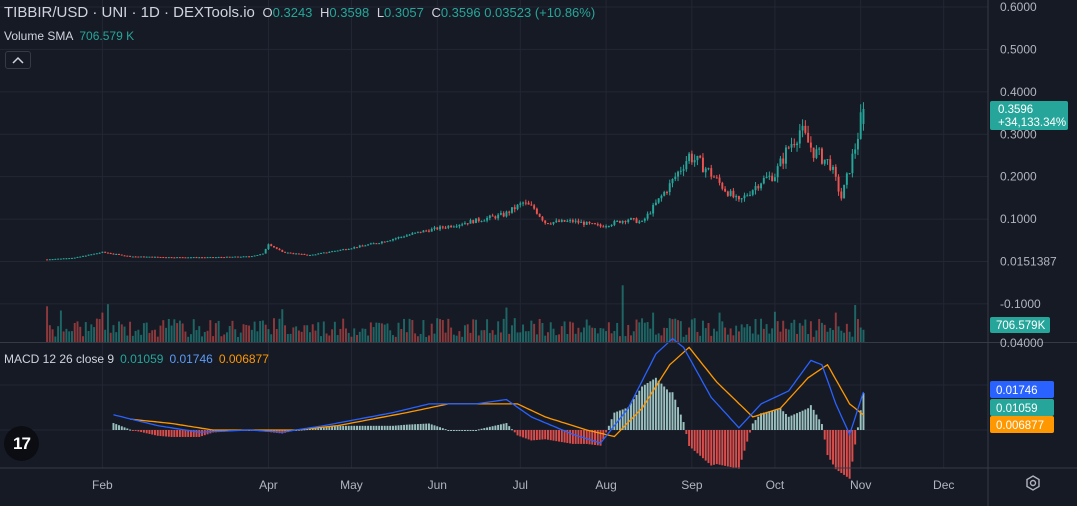 Image resolution: width=1077 pixels, height=506 pixels. What do you see at coordinates (18, 60) in the screenshot?
I see `collapse-legend-button` at bounding box center [18, 60].